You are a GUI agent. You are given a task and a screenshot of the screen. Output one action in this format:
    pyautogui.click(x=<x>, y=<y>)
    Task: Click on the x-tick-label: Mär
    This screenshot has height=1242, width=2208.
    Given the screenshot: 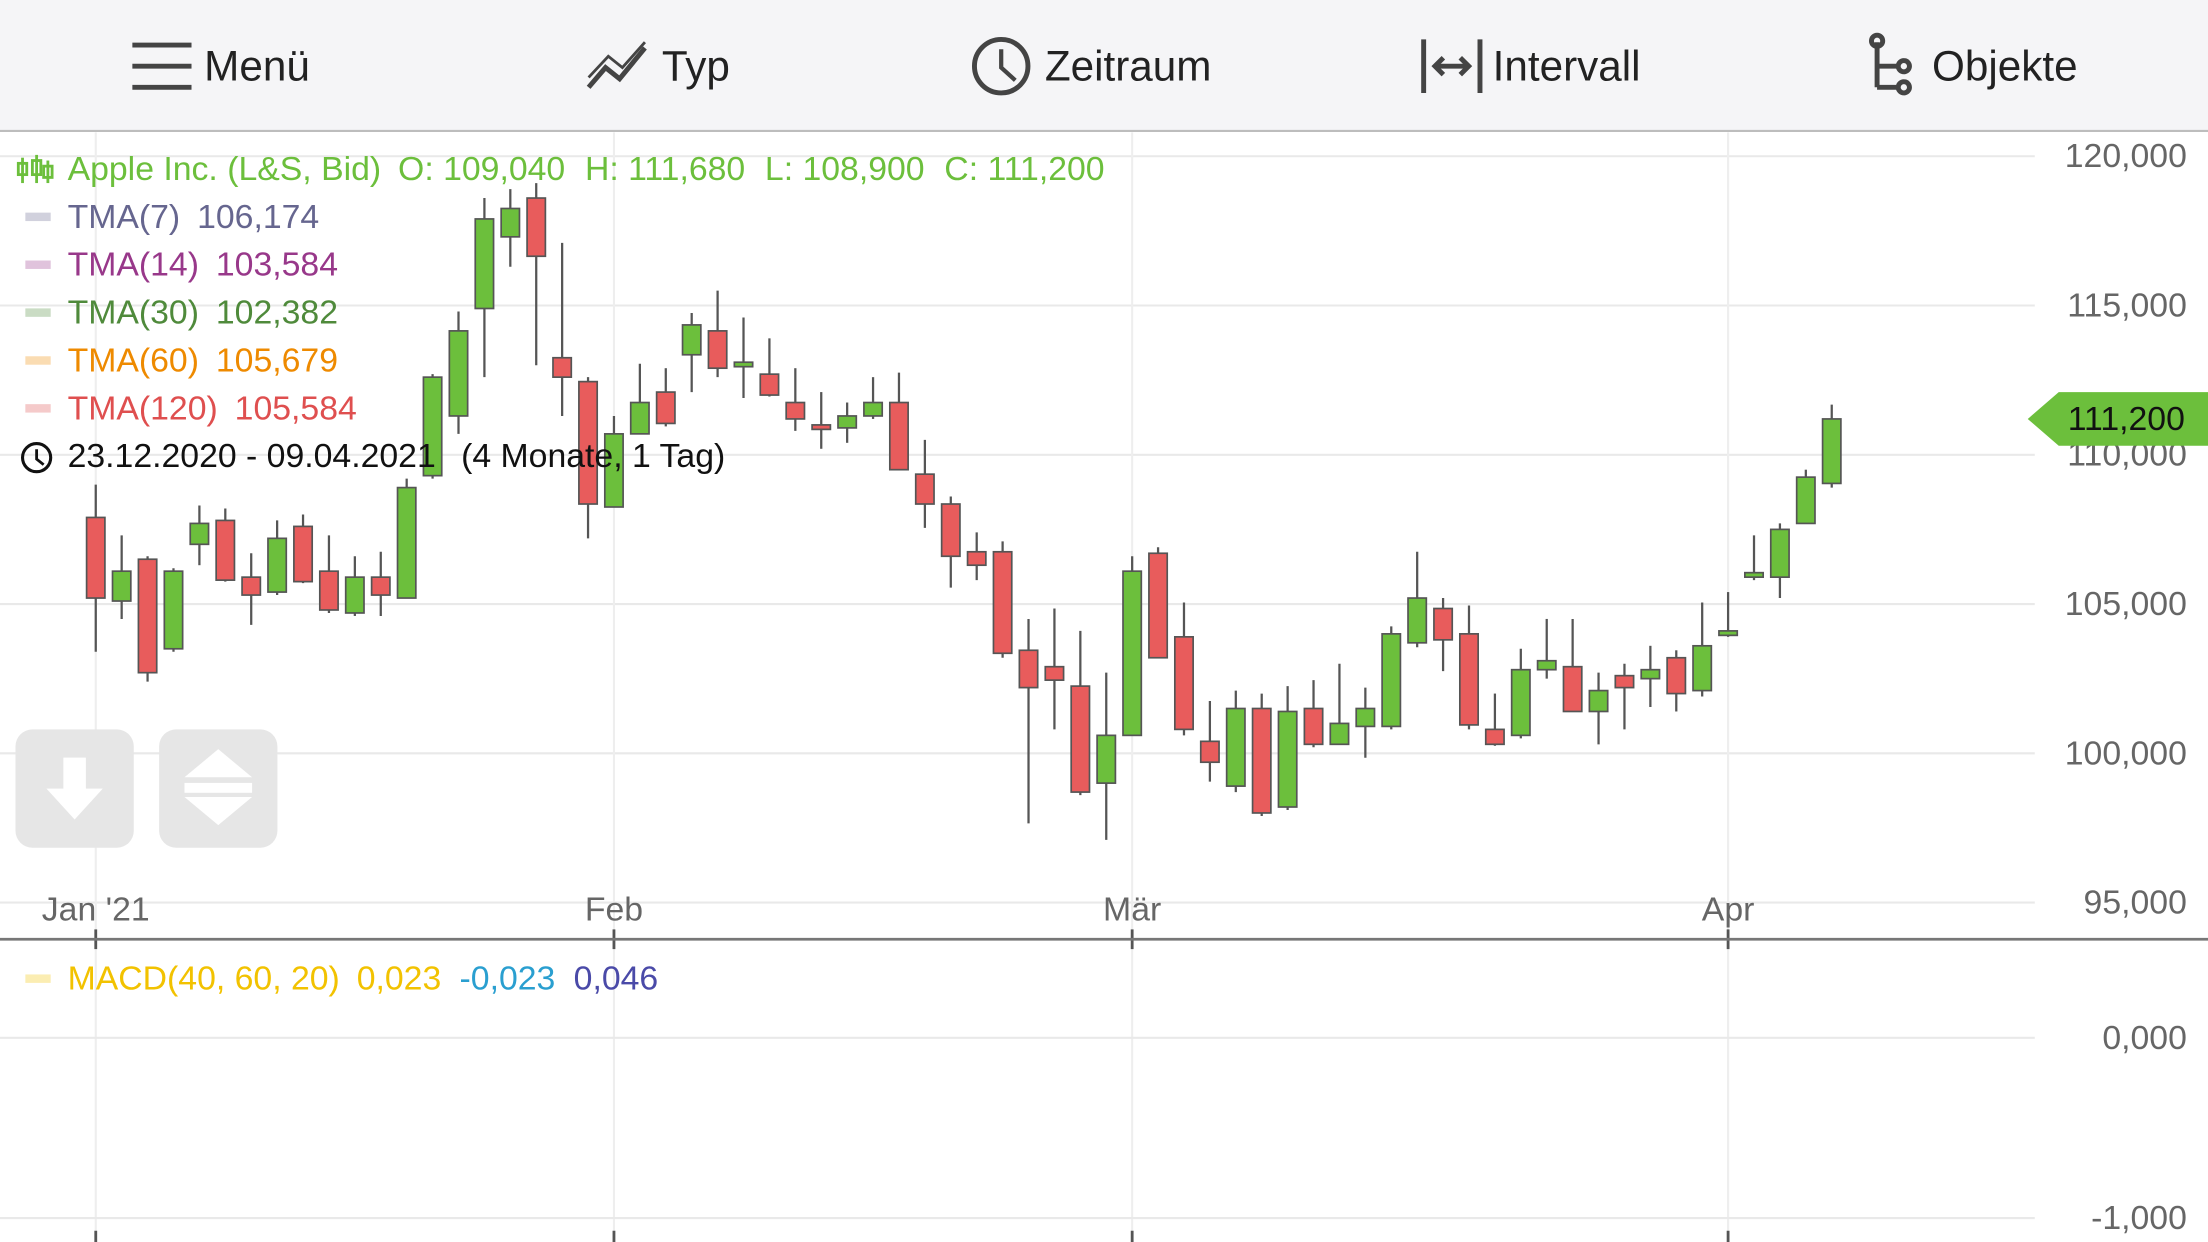 What is the action you would take?
    pyautogui.click(x=1132, y=910)
    